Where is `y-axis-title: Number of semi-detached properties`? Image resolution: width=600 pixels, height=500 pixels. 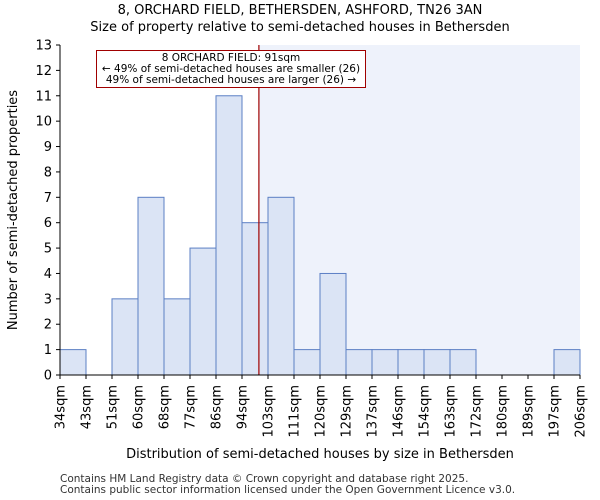
y-axis-title: Number of semi-detached properties is located at coordinates (13, 210).